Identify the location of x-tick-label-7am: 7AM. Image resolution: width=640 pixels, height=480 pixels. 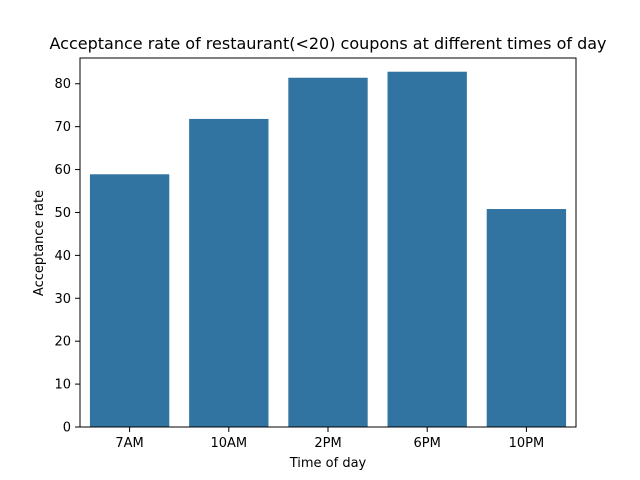
(129, 443).